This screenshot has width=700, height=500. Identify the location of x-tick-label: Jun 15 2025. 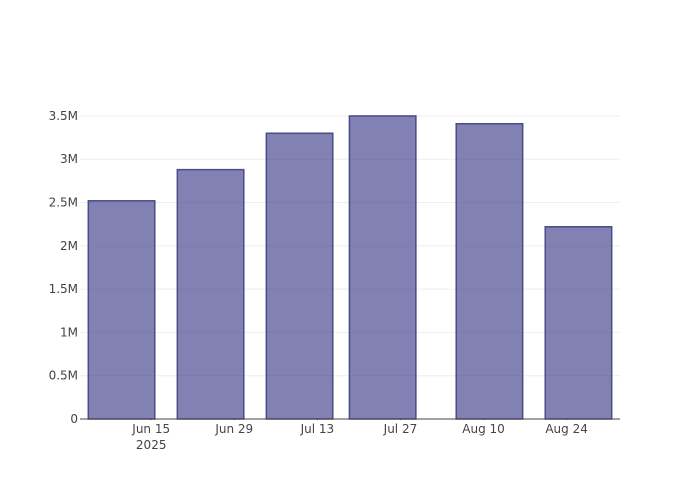
(150, 437).